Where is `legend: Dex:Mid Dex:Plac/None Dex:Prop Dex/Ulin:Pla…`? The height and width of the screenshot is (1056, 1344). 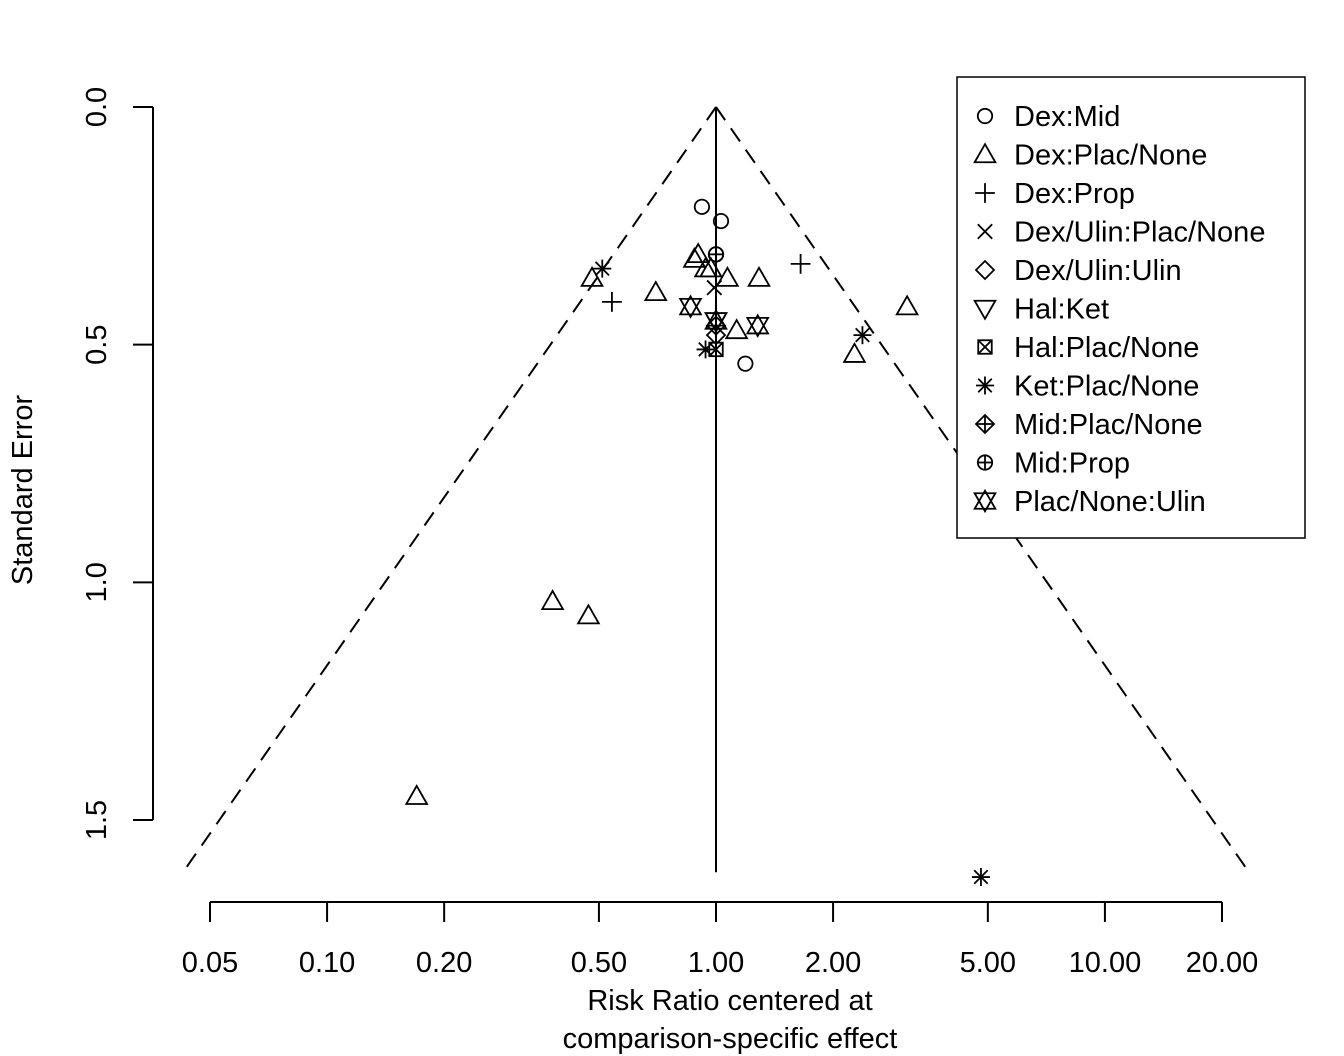
legend: Dex:Mid Dex:Plac/None Dex:Prop Dex/Ulin:Pla… is located at coordinates (1131, 307).